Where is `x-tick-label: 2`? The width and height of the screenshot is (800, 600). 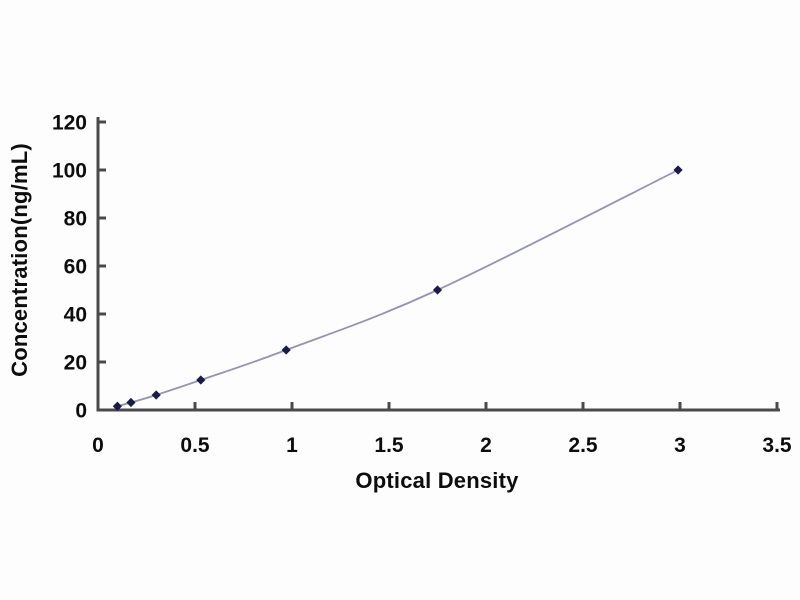
x-tick-label: 2 is located at coordinates (486, 445).